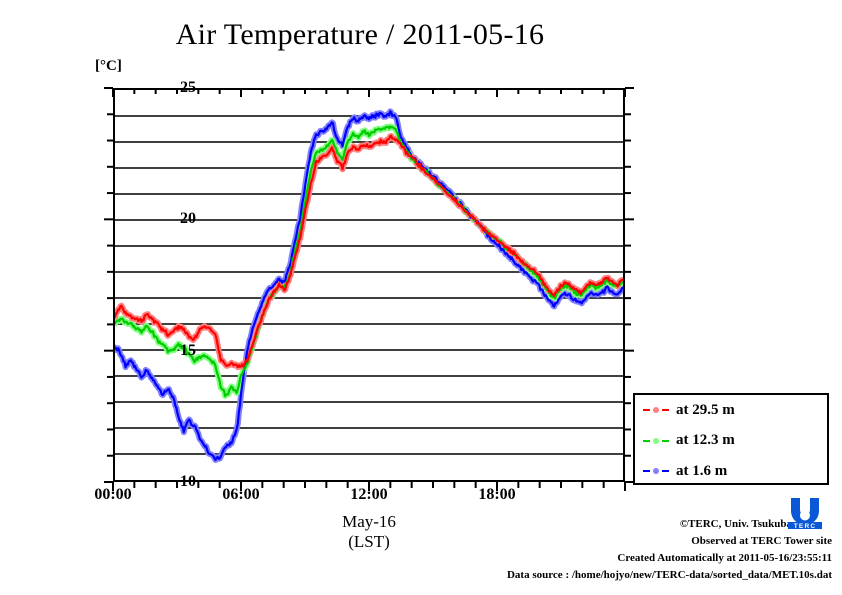  I want to click on legend-item-0: at 29.5 m, so click(731, 410).